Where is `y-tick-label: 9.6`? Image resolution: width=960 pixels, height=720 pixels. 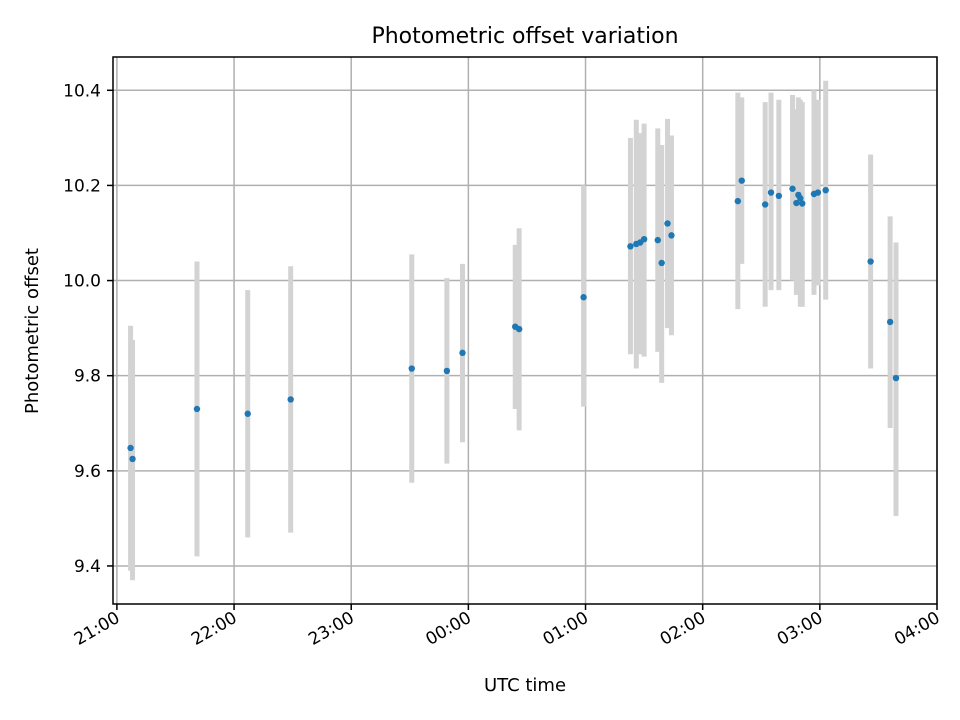 y-tick-label: 9.6 is located at coordinates (87, 472).